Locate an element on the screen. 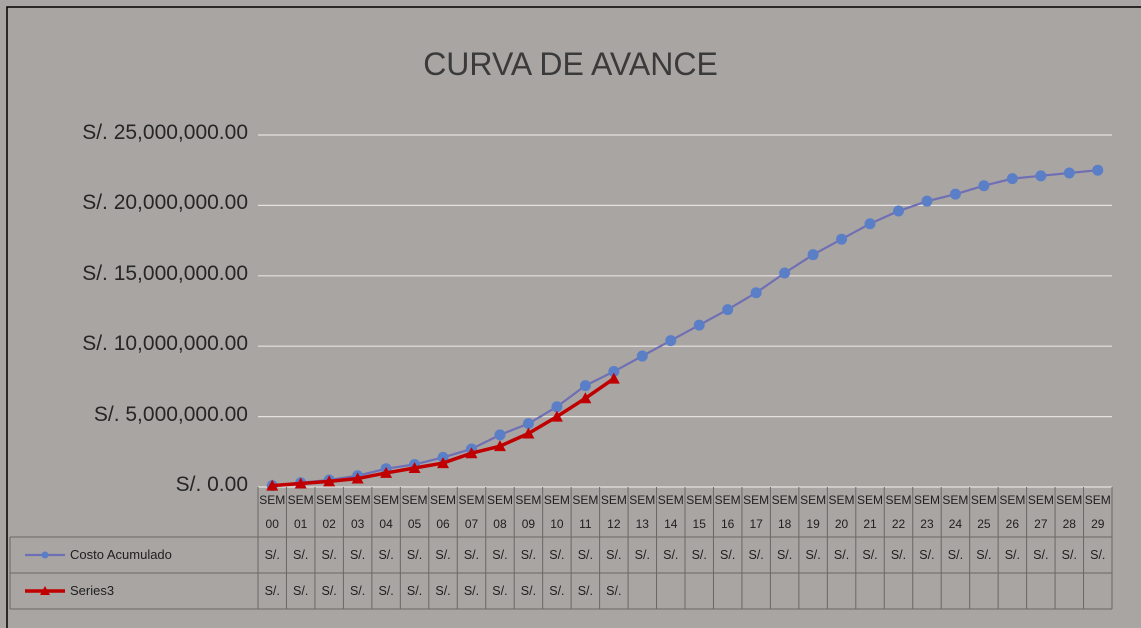 This screenshot has height=628, width=1141. x-tick-label: SEM 13 is located at coordinates (642, 512).